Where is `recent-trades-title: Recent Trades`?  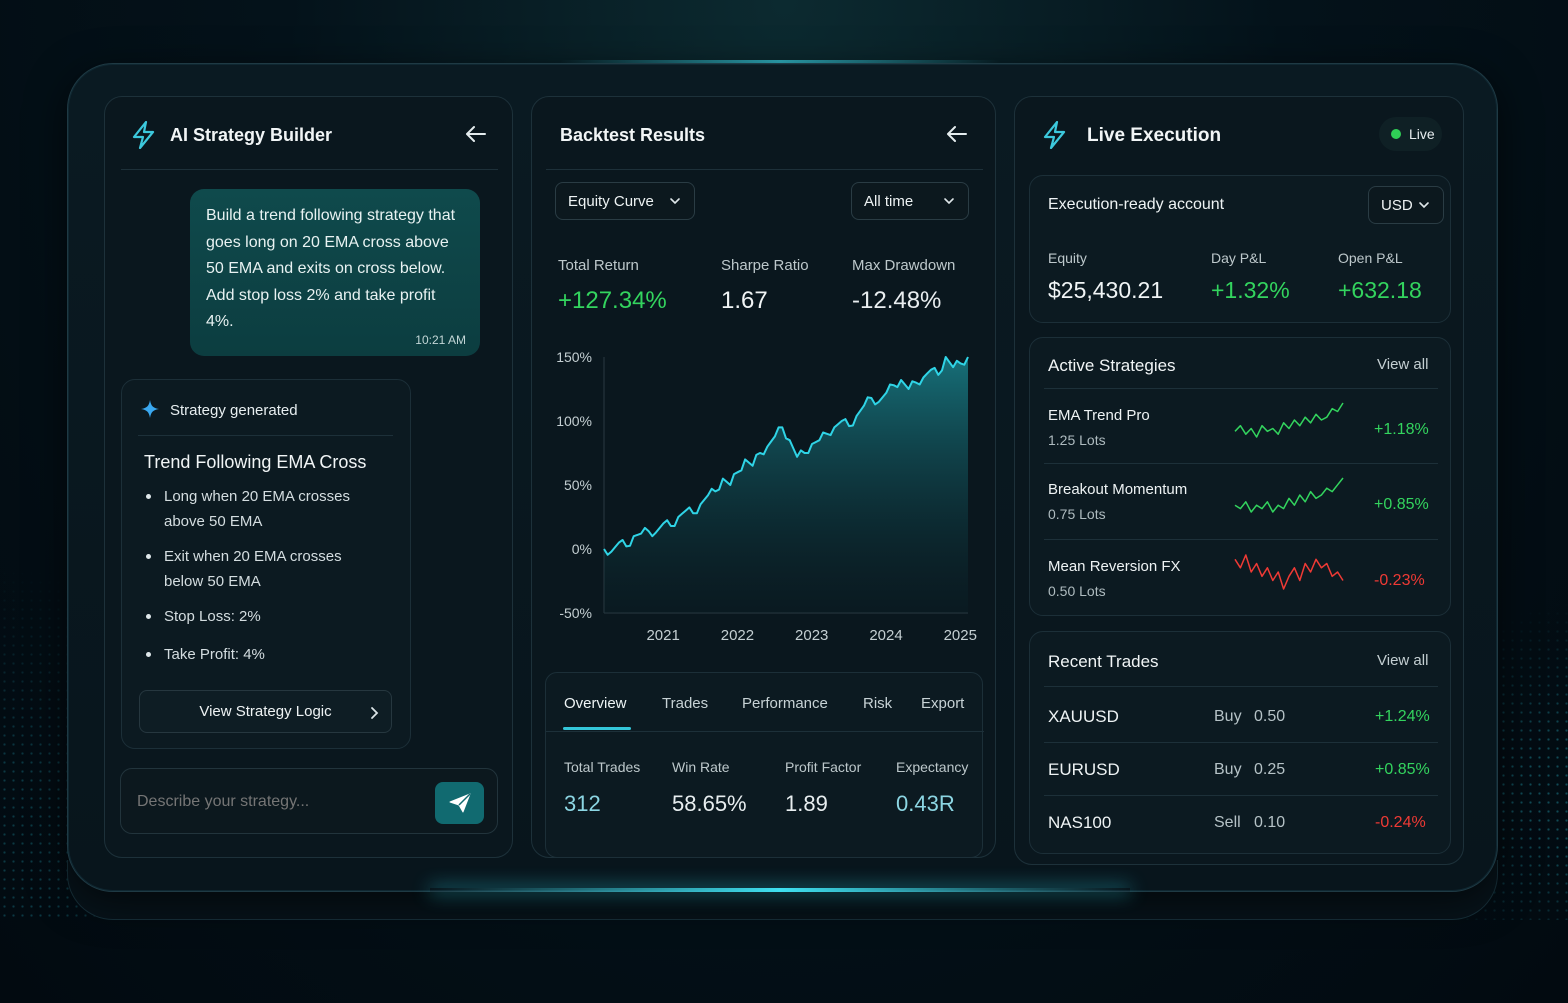
recent-trades-title: Recent Trades is located at coordinates (1103, 661).